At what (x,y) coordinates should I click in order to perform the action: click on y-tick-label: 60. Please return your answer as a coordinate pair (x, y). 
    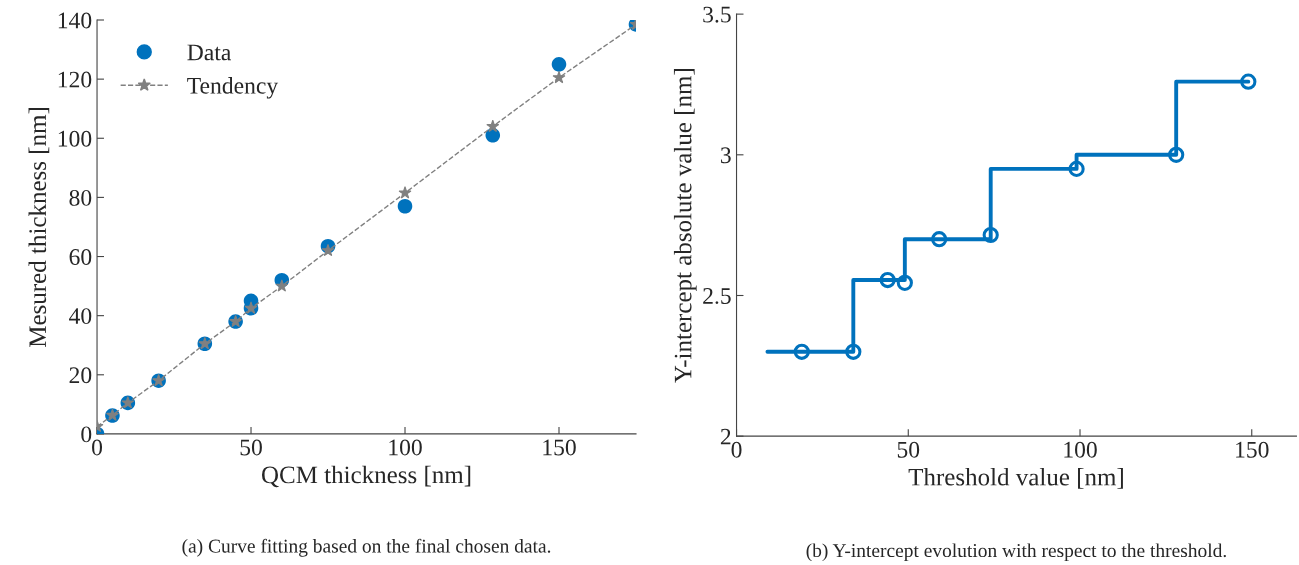
    Looking at the image, I should click on (80, 257).